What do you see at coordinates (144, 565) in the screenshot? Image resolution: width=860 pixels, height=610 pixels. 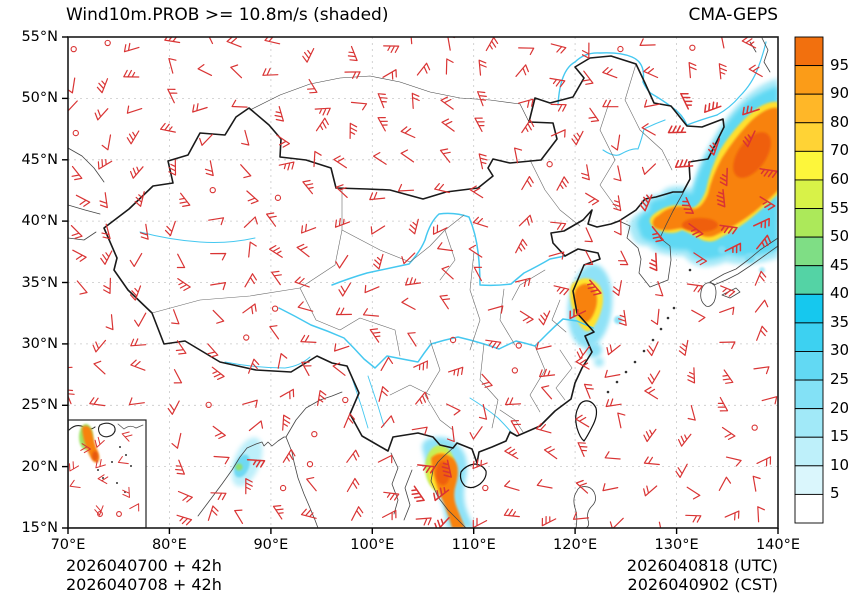 I see `init-time-utc: 2026040700 + 42h` at bounding box center [144, 565].